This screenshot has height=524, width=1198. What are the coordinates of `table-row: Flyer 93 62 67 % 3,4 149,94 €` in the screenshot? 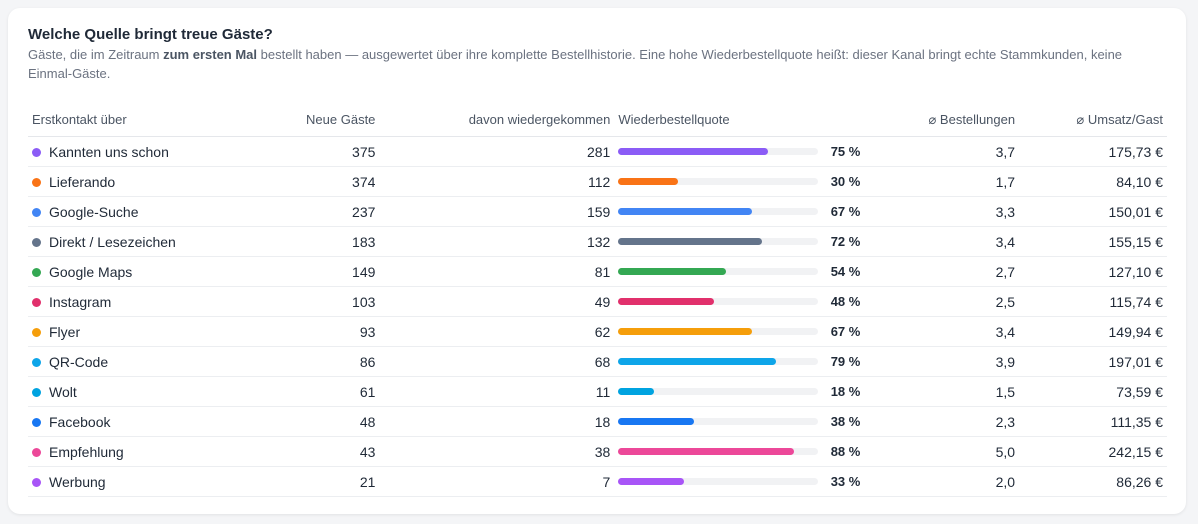 It's located at (597, 331).